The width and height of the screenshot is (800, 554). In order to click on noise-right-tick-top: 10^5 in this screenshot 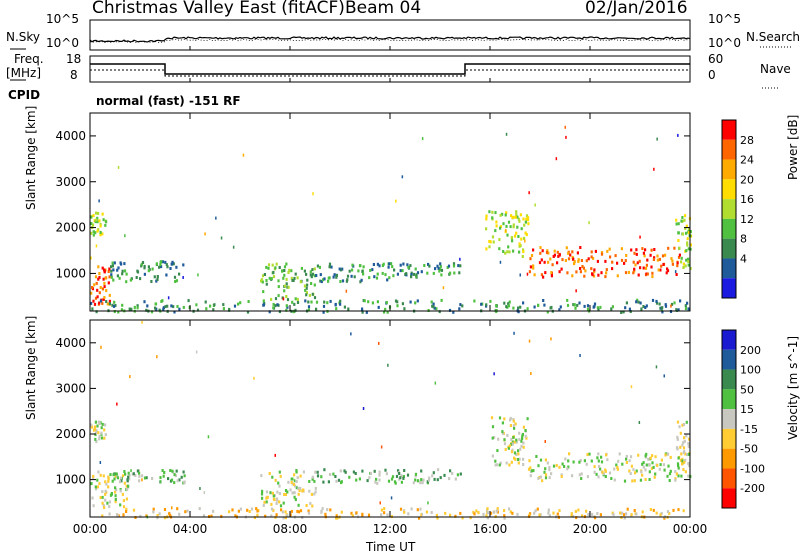, I will do `click(724, 19)`.